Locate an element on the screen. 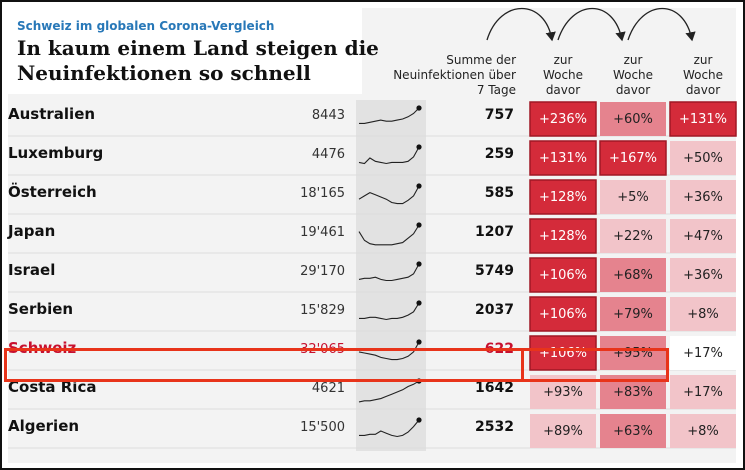 This screenshot has height=470, width=745. change-value: +236% is located at coordinates (563, 119).